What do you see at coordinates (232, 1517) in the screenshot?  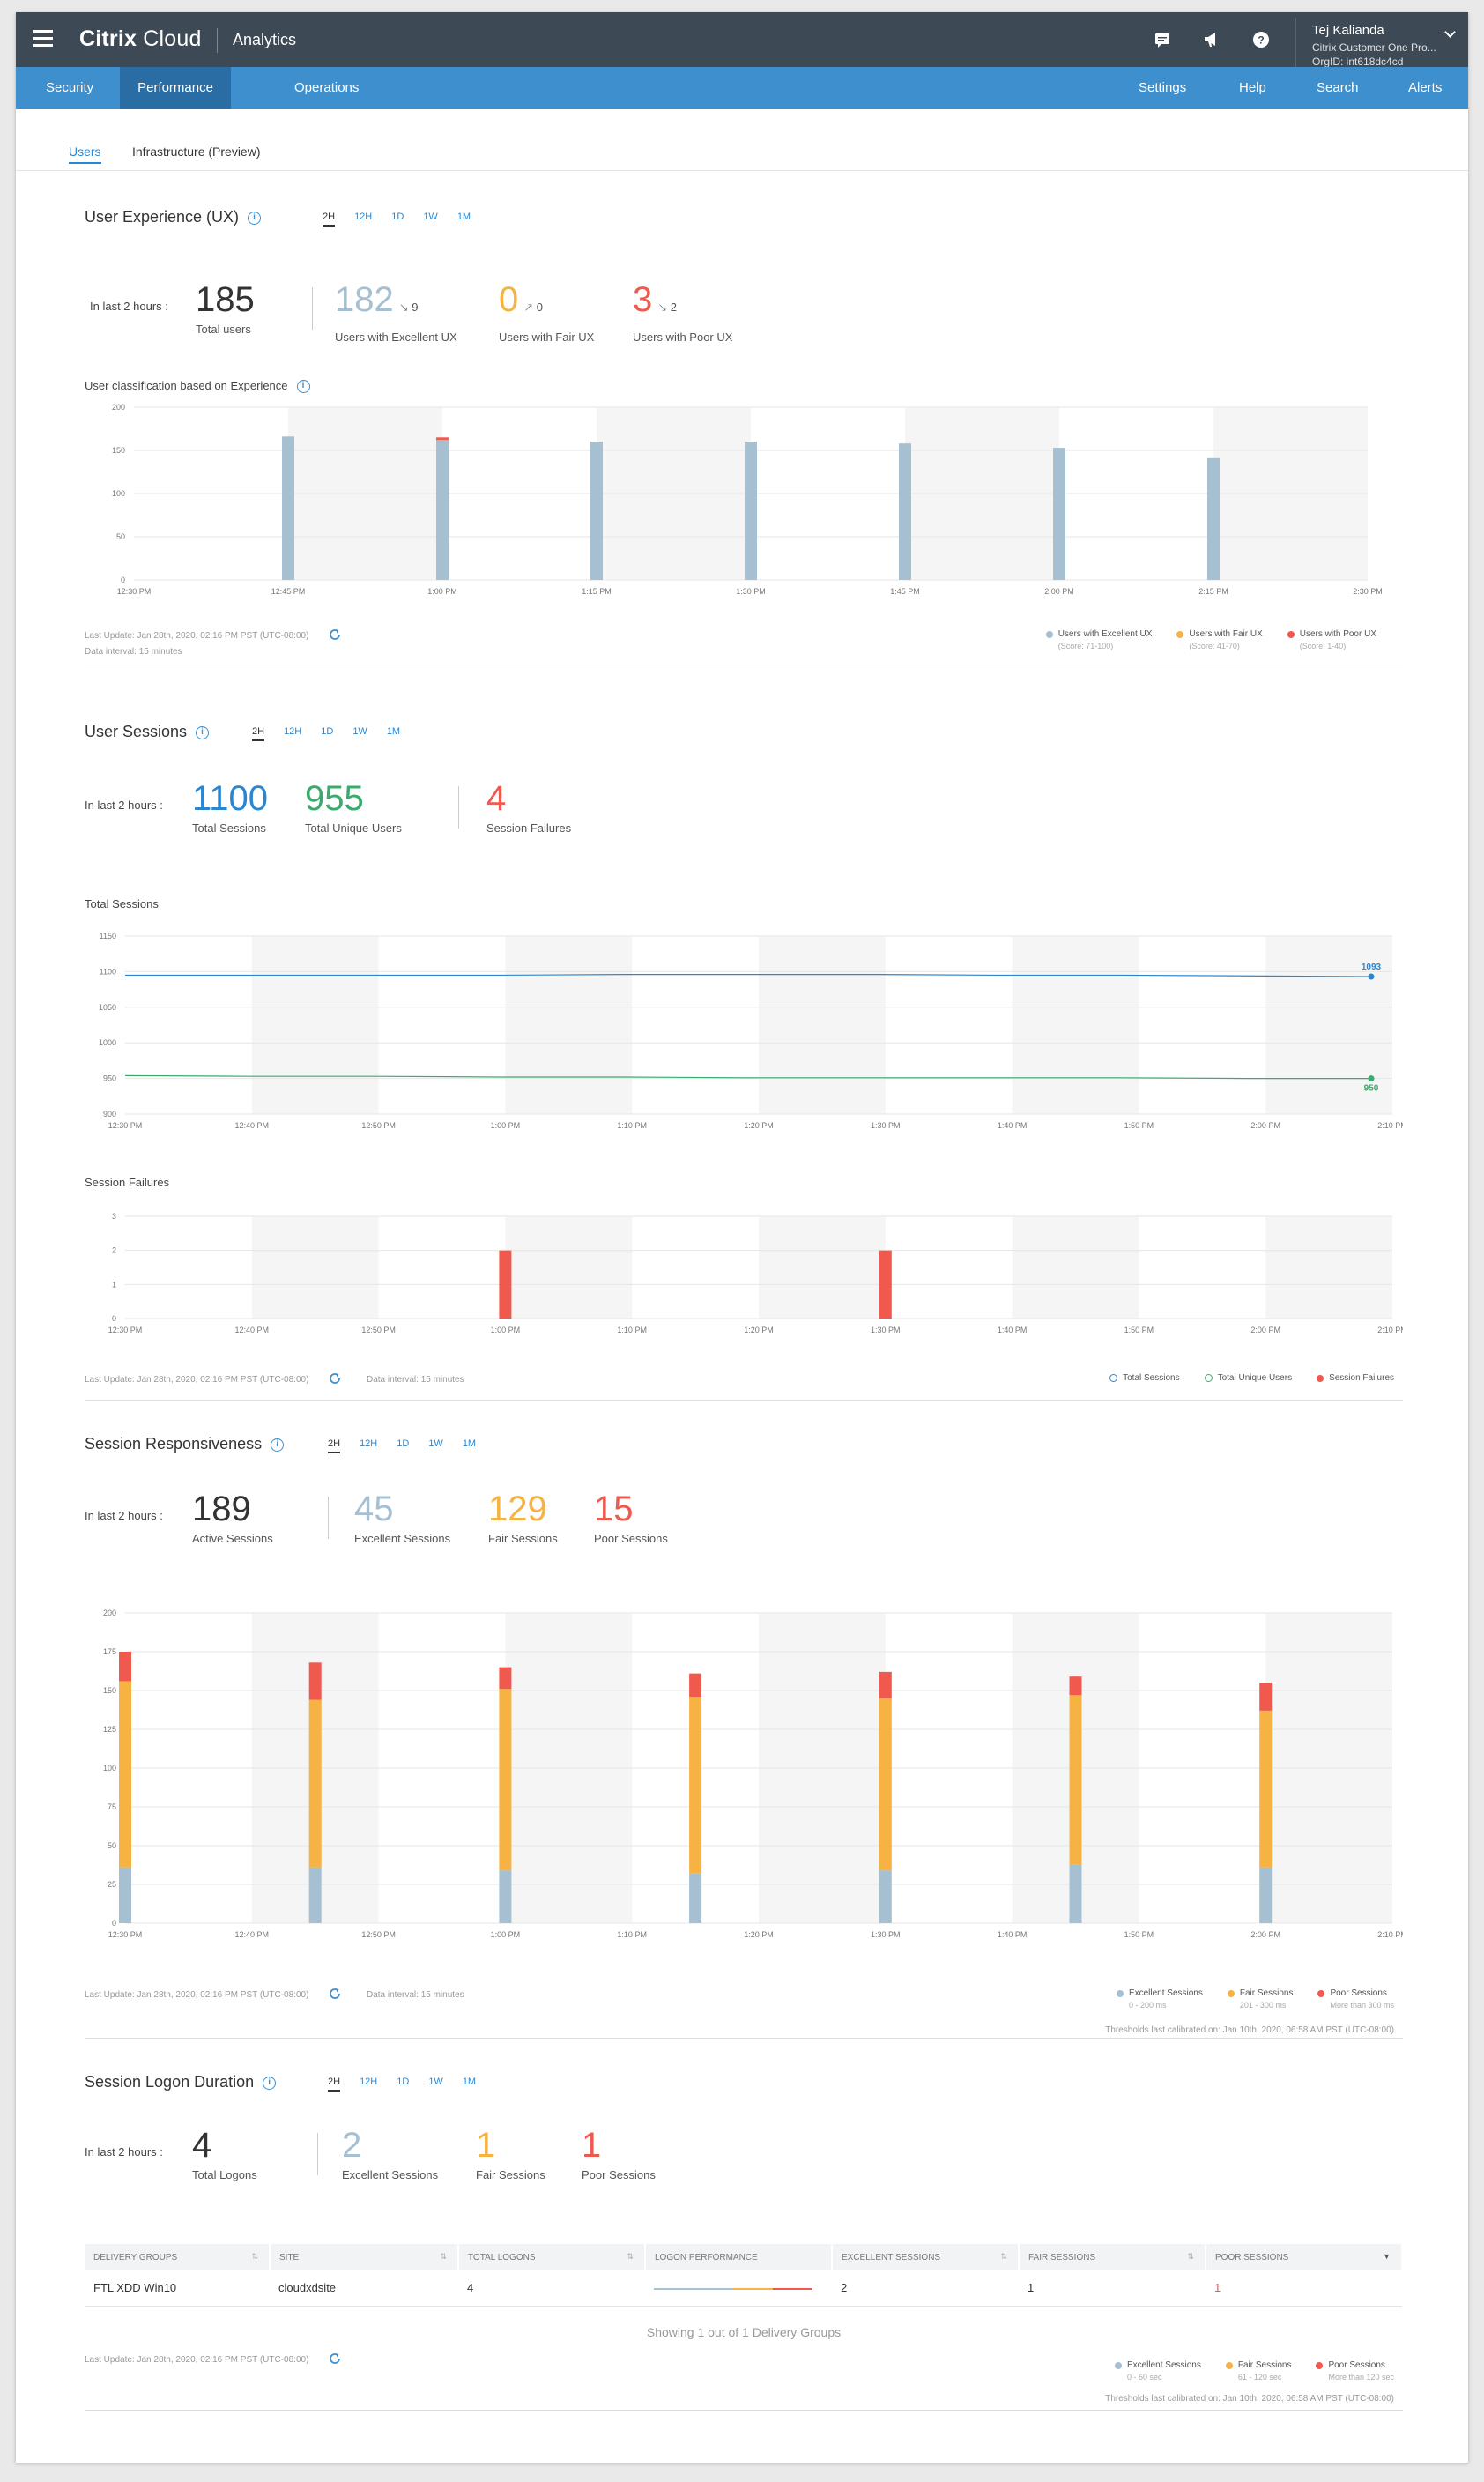 I see `kpi-active-sessions: 189 Active Sessions` at bounding box center [232, 1517].